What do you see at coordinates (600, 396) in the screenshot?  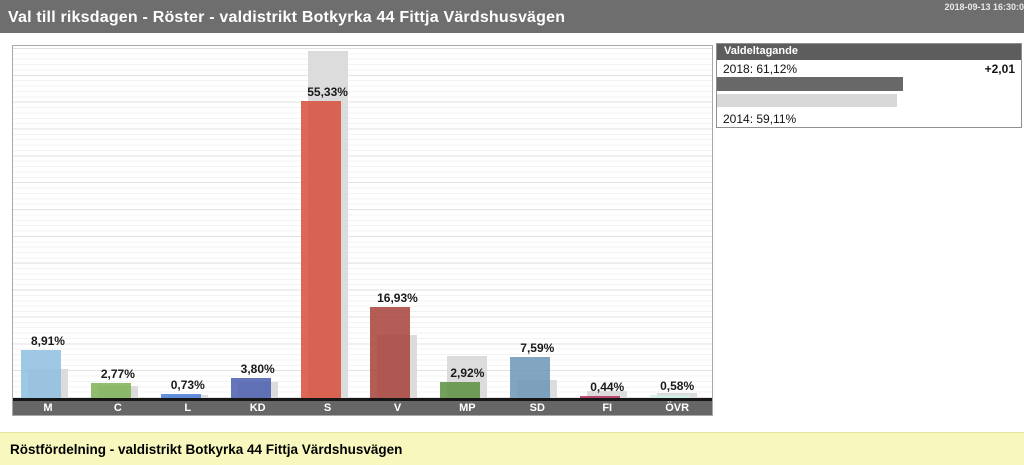 I see `bar-2018-fi` at bounding box center [600, 396].